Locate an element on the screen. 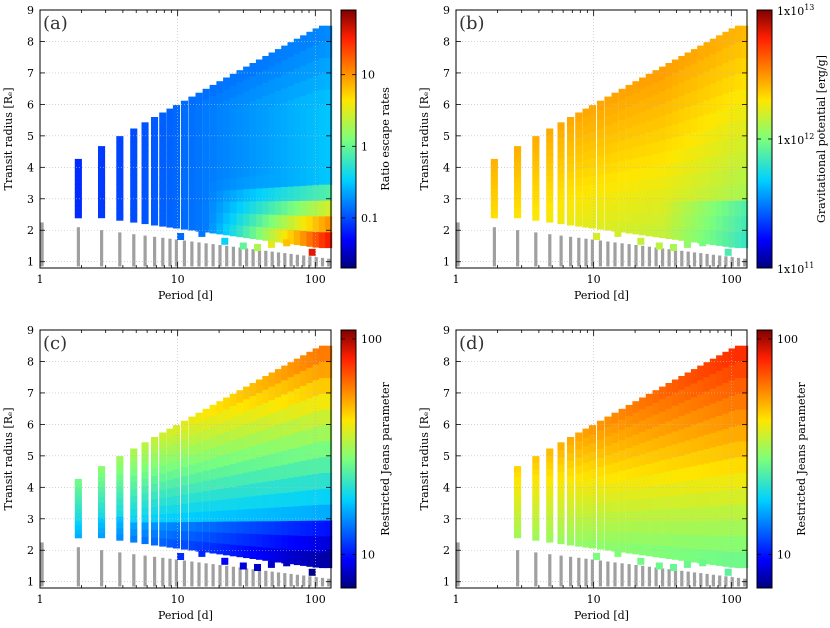  panel-a-marks is located at coordinates (186, 146).